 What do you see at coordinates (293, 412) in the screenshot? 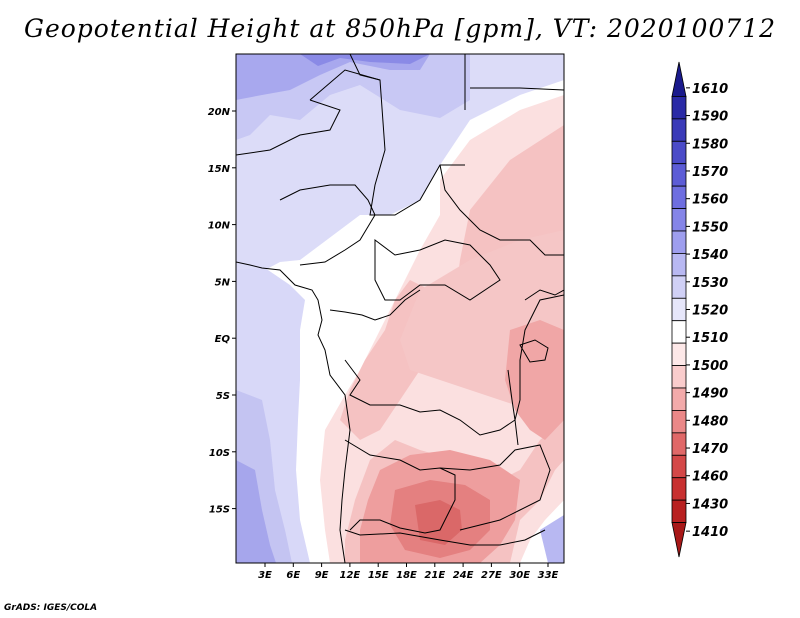
I see `coastline-west` at bounding box center [293, 412].